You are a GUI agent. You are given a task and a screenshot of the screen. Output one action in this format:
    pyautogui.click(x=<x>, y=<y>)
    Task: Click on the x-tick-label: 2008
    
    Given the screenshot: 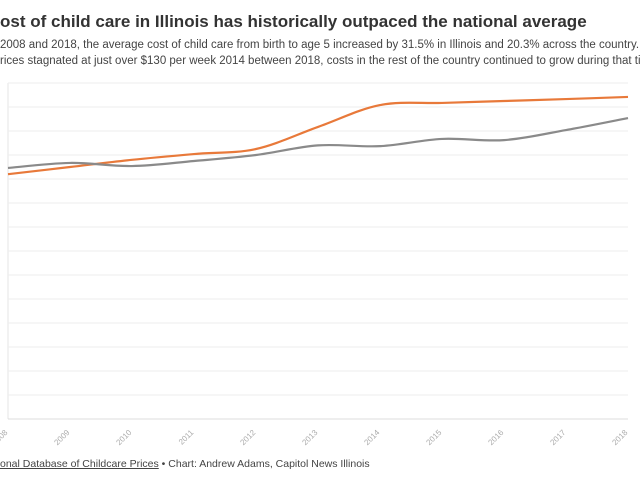 What is the action you would take?
    pyautogui.click(x=5, y=437)
    